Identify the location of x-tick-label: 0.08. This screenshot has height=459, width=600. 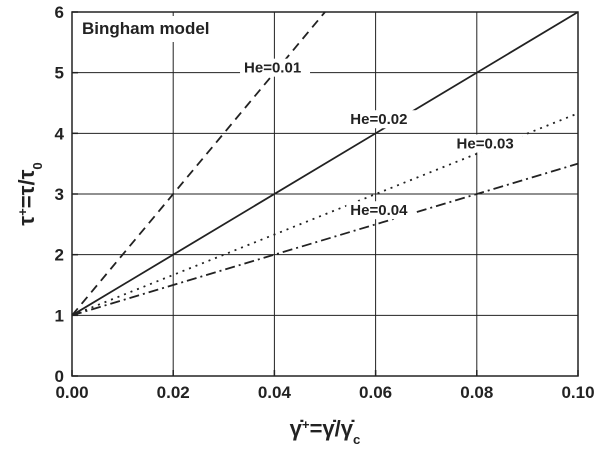
(476, 392).